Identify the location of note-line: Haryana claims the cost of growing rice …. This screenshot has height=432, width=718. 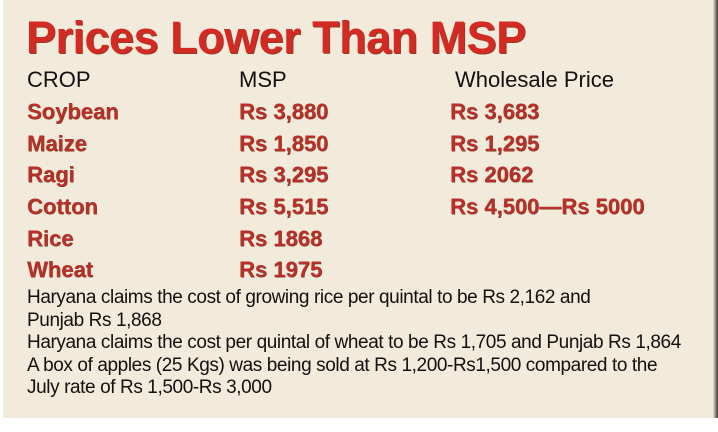
(309, 297).